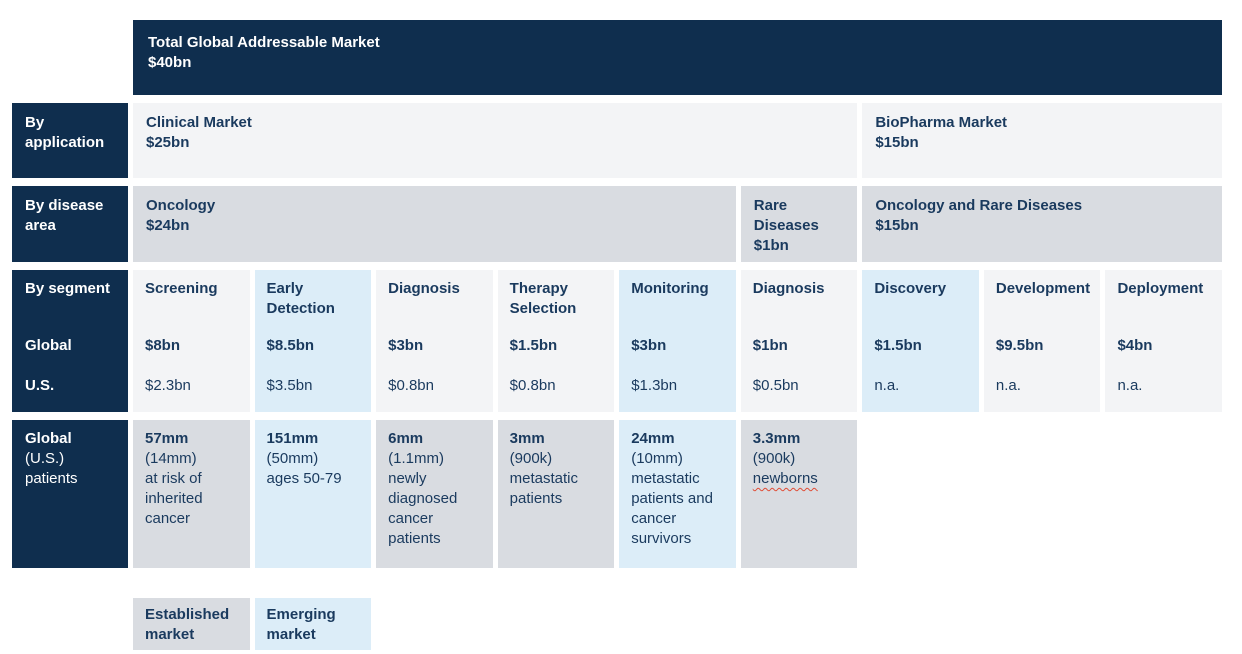  I want to click on segment-global-value: $4bn, so click(1135, 345).